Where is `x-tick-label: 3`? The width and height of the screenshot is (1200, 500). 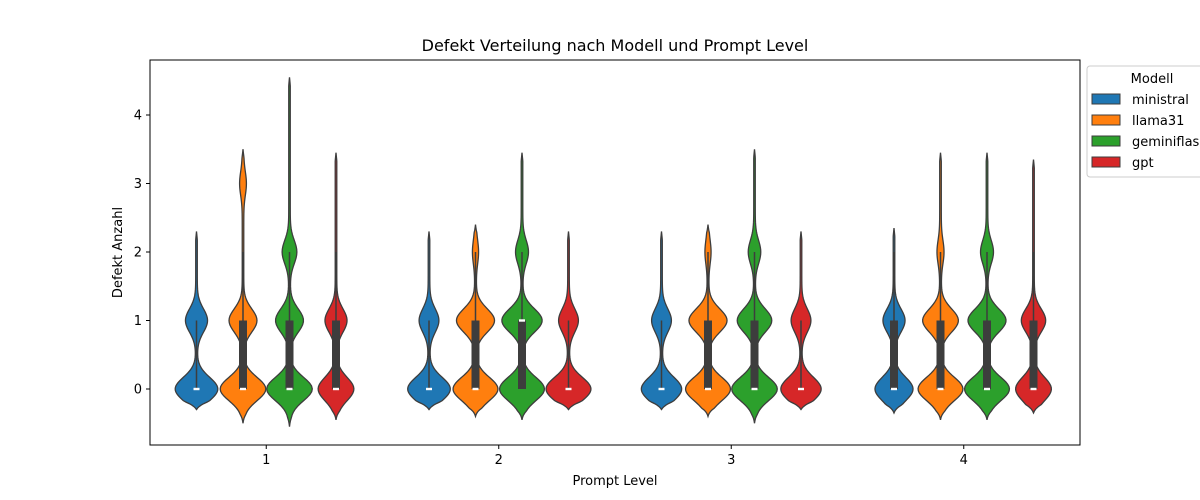
x-tick-label: 3 is located at coordinates (731, 460).